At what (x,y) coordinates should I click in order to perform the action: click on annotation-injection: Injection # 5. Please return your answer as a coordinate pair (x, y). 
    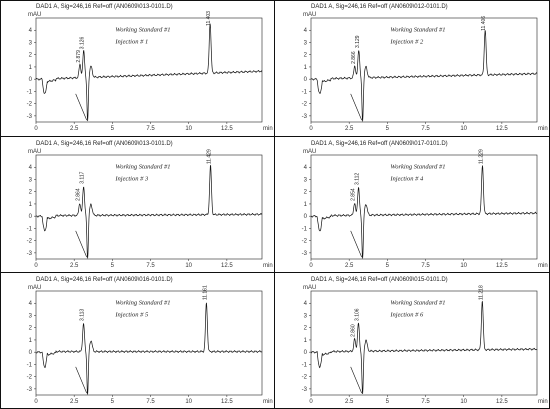
    Looking at the image, I should click on (131, 315).